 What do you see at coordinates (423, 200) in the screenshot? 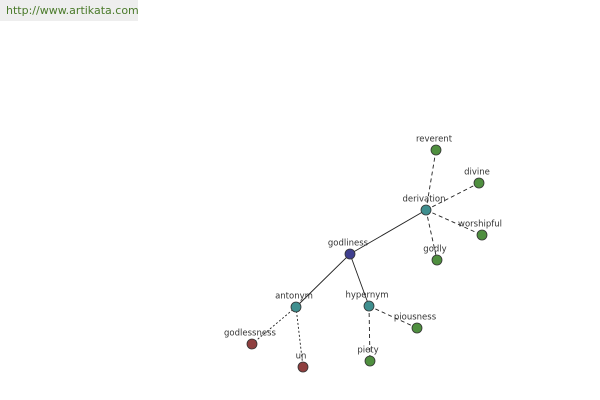
I see `node-label: derivation` at bounding box center [423, 200].